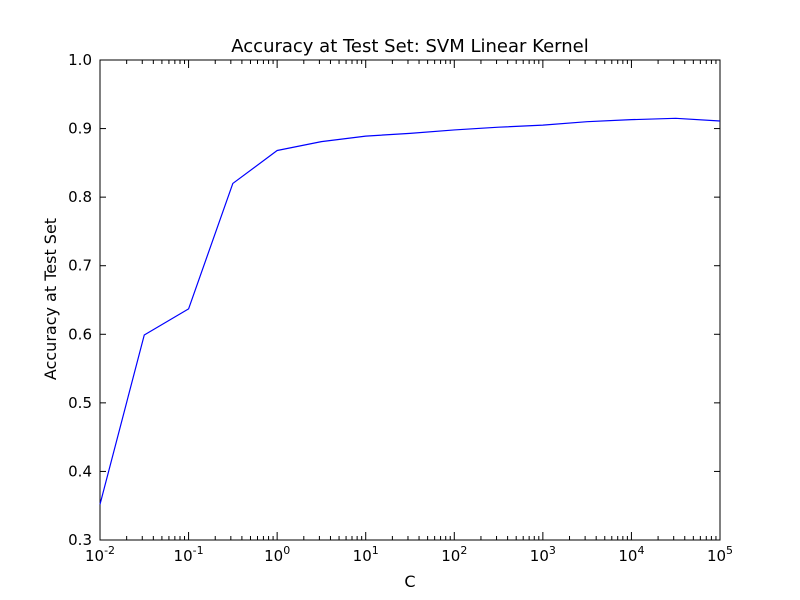  I want to click on x-tick-label: 10⁰, so click(277, 554).